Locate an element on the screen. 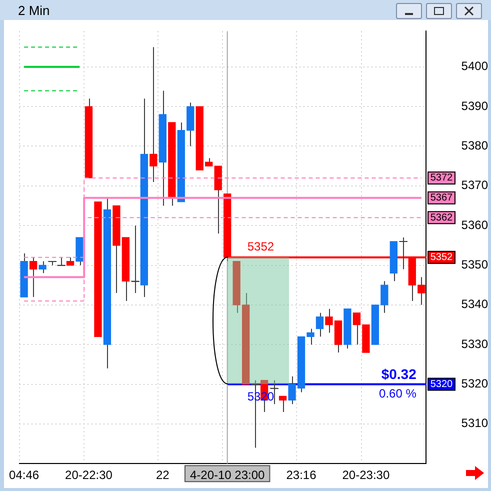 The width and height of the screenshot is (491, 491). ref-line-label: 5352 is located at coordinates (260, 247).